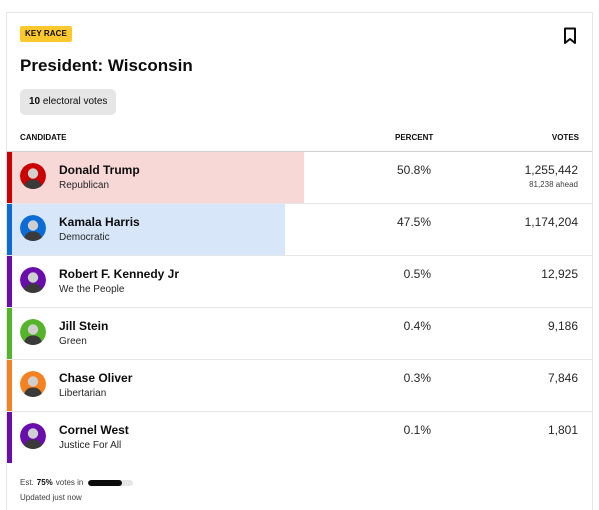 This screenshot has height=510, width=599. What do you see at coordinates (99, 222) in the screenshot?
I see `candidate-name: Kamala Harris` at bounding box center [99, 222].